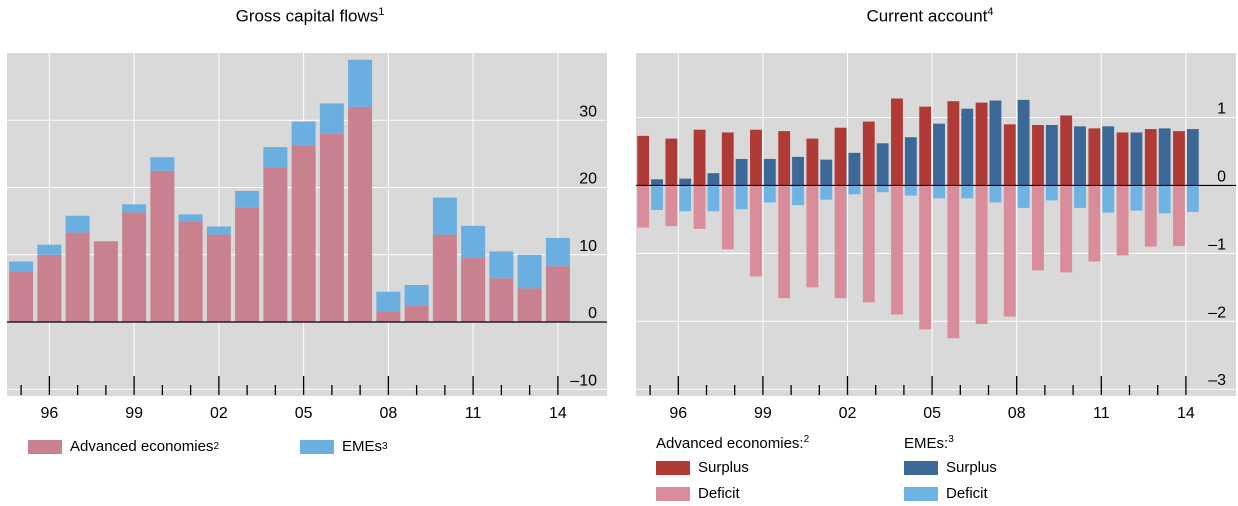 The image size is (1238, 506). I want to click on legend-item-adv-deficit: Deficit, so click(698, 493).